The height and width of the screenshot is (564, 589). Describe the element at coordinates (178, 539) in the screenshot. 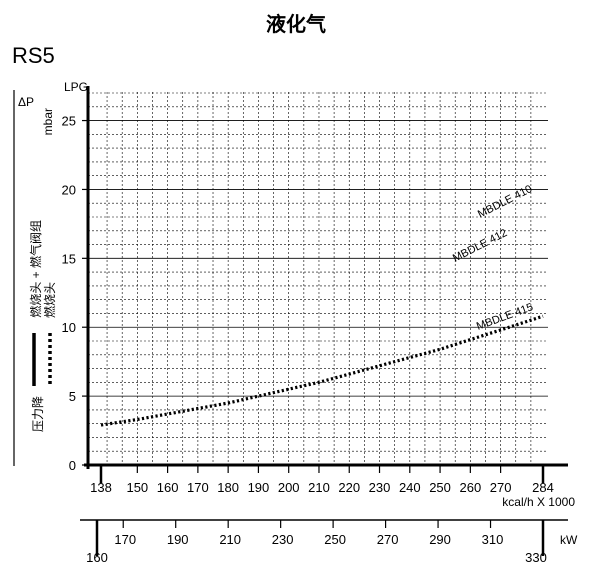

I see `x2-tick-label: 190` at that location.